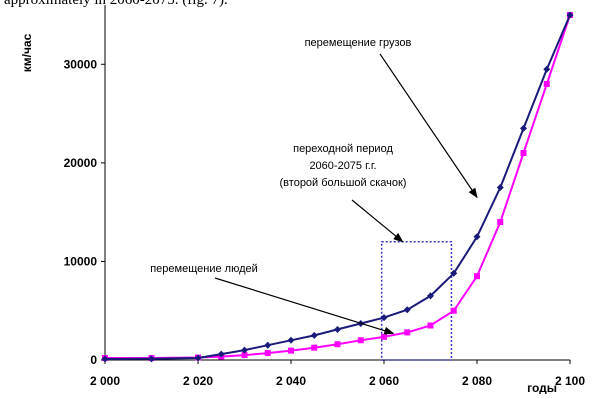 Image resolution: width=595 pixels, height=399 pixels. Describe the element at coordinates (93, 360) in the screenshot. I see `y-tick-label: 0` at that location.